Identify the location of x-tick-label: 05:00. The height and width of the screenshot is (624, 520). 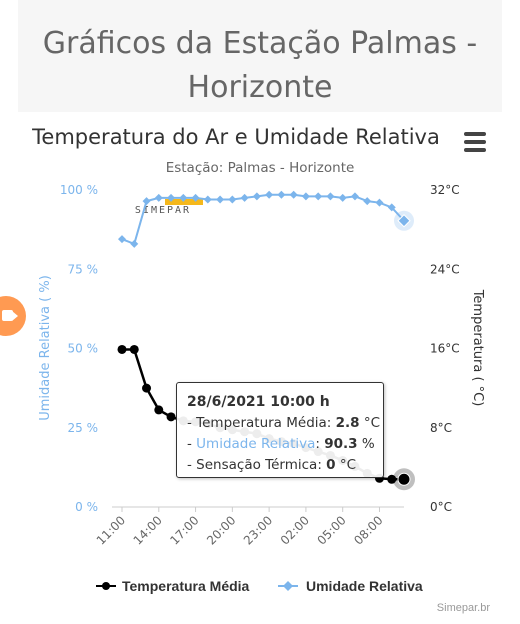
(331, 530).